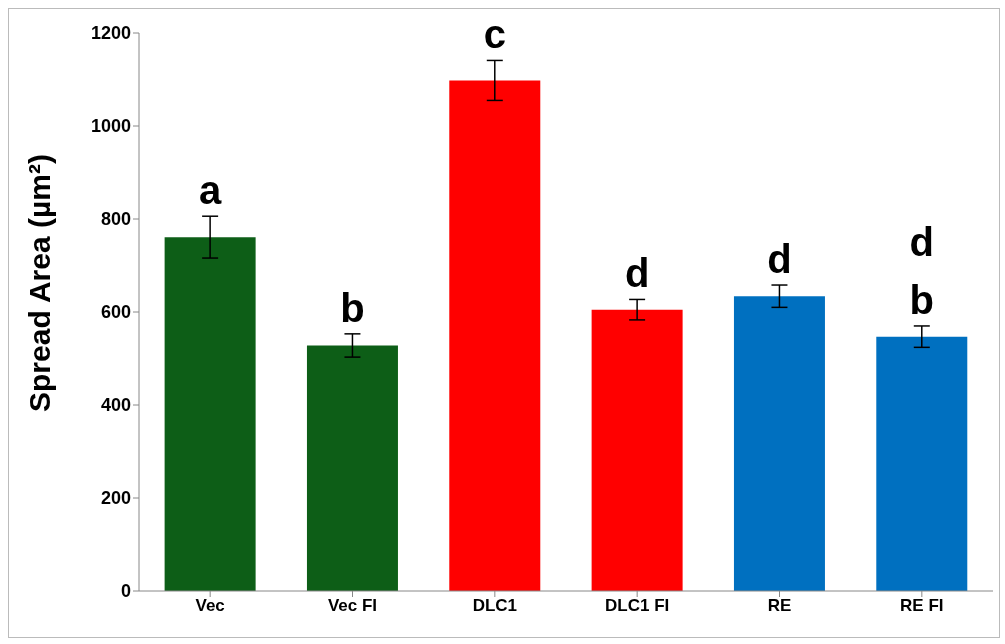 This screenshot has width=1005, height=644. What do you see at coordinates (39, 283) in the screenshot?
I see `y-axis-title: Spread Area (µm²)` at bounding box center [39, 283].